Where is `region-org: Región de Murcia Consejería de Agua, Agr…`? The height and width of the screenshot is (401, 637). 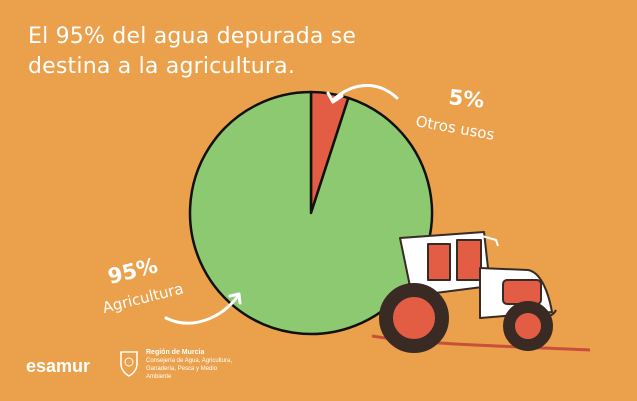
region-org: Región de Murcia Consejería de Agua, Agr… is located at coordinates (192, 365).